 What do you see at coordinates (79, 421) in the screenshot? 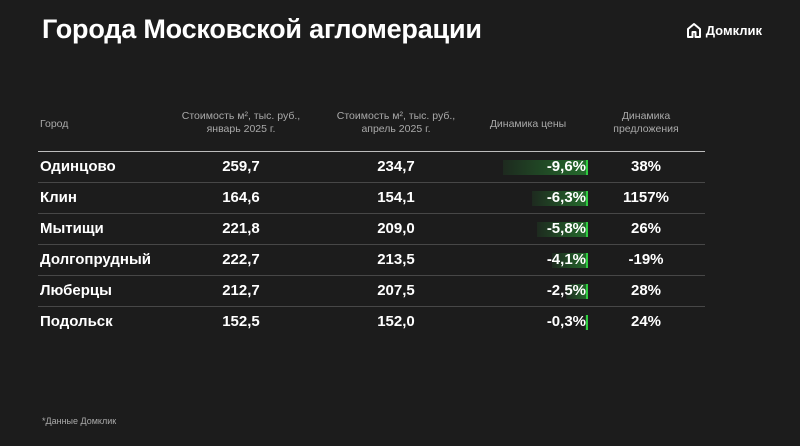
I see `footnote: *Данные Домклик` at bounding box center [79, 421].